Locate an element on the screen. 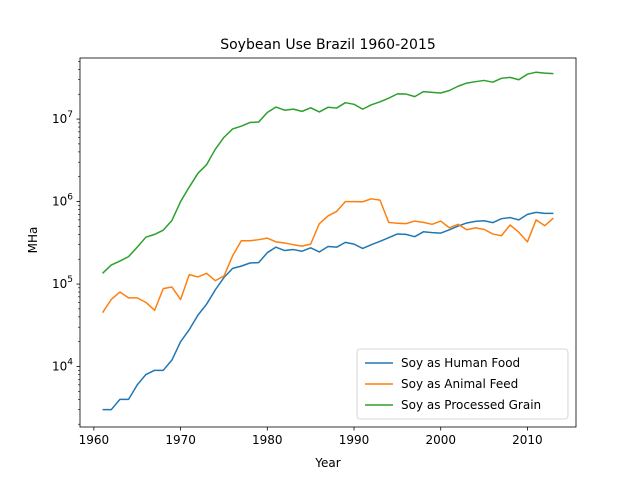 Image resolution: width=640 pixels, height=484 pixels. x-tick-label: 2010 is located at coordinates (527, 440).